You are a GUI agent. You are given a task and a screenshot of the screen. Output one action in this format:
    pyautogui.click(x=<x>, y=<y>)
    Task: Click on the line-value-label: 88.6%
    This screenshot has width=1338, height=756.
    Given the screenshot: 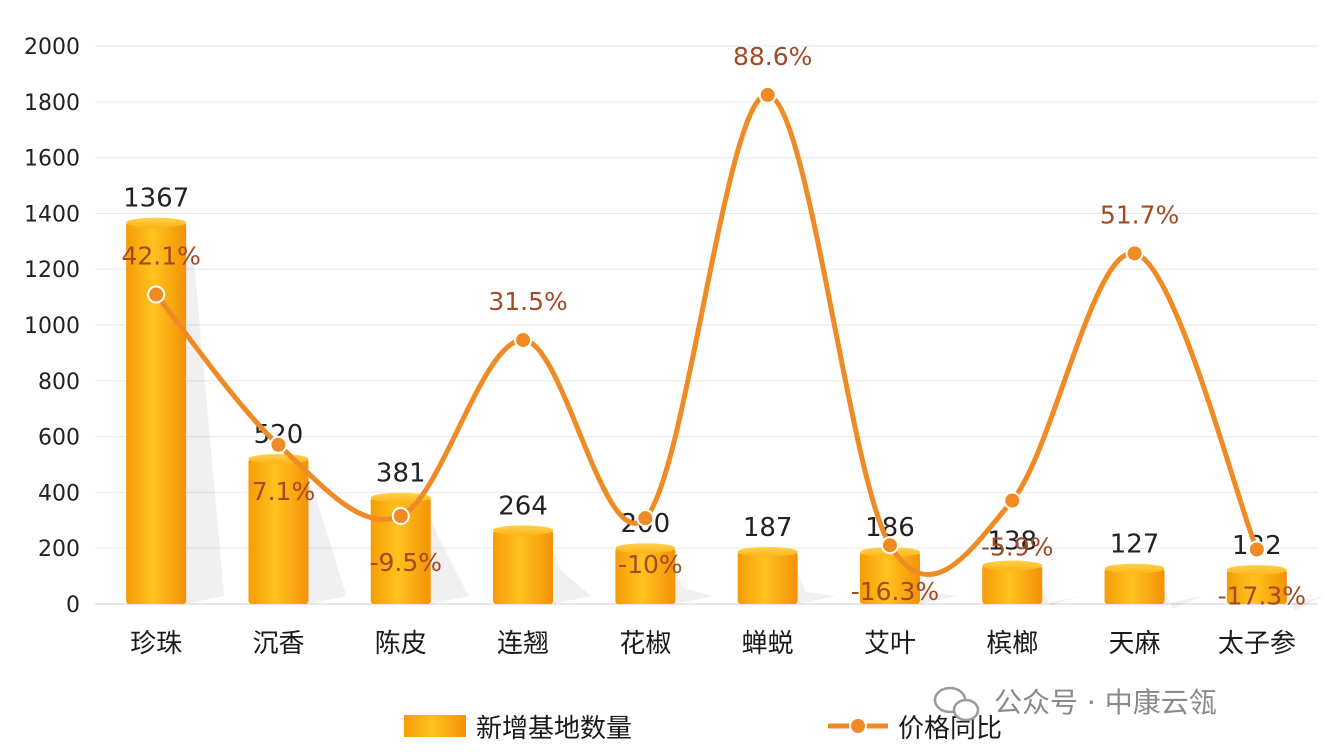 What is the action you would take?
    pyautogui.click(x=772, y=56)
    